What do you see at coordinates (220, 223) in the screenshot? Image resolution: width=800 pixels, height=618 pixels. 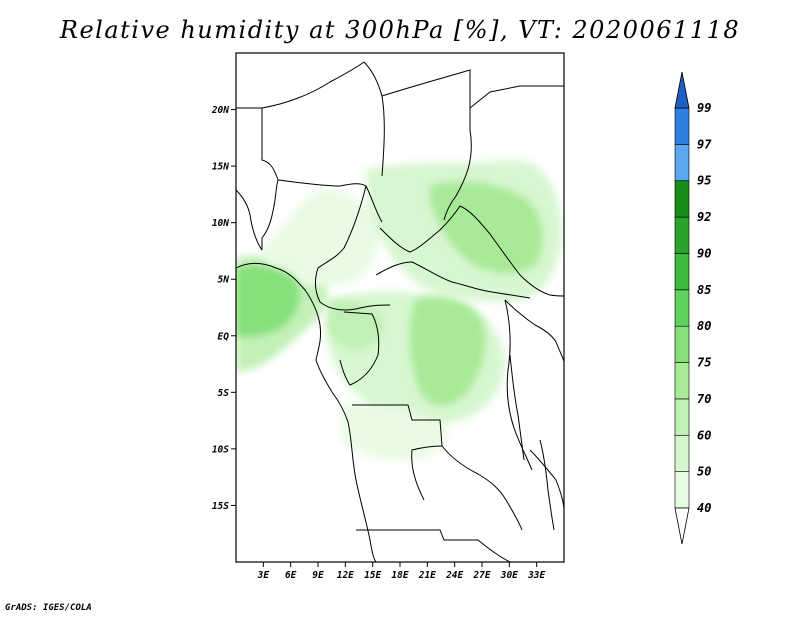 I see `lat-tick-label: 10N` at bounding box center [220, 223].